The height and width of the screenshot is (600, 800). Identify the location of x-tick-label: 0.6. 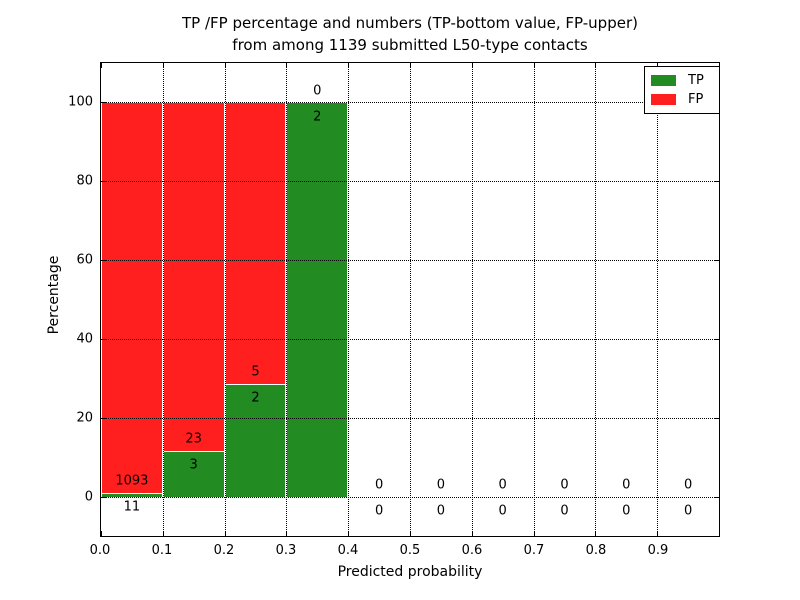
(472, 550).